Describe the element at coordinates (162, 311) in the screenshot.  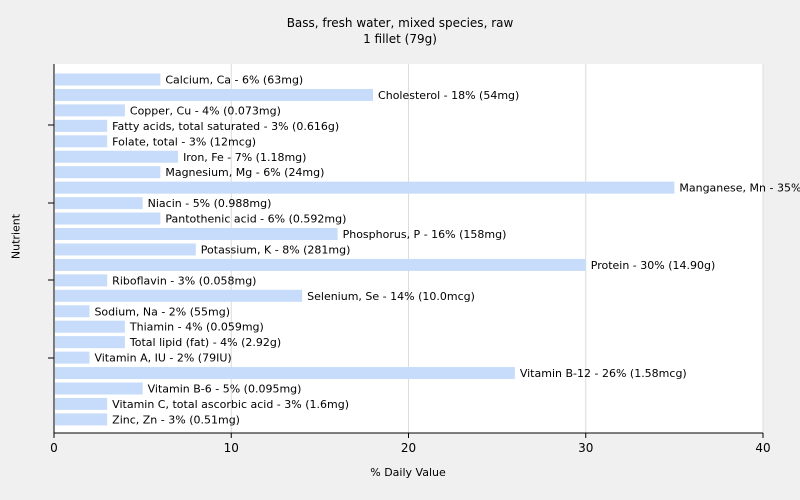
I see `bar-label: Sodium, Na - 2% (55mg)` at that location.